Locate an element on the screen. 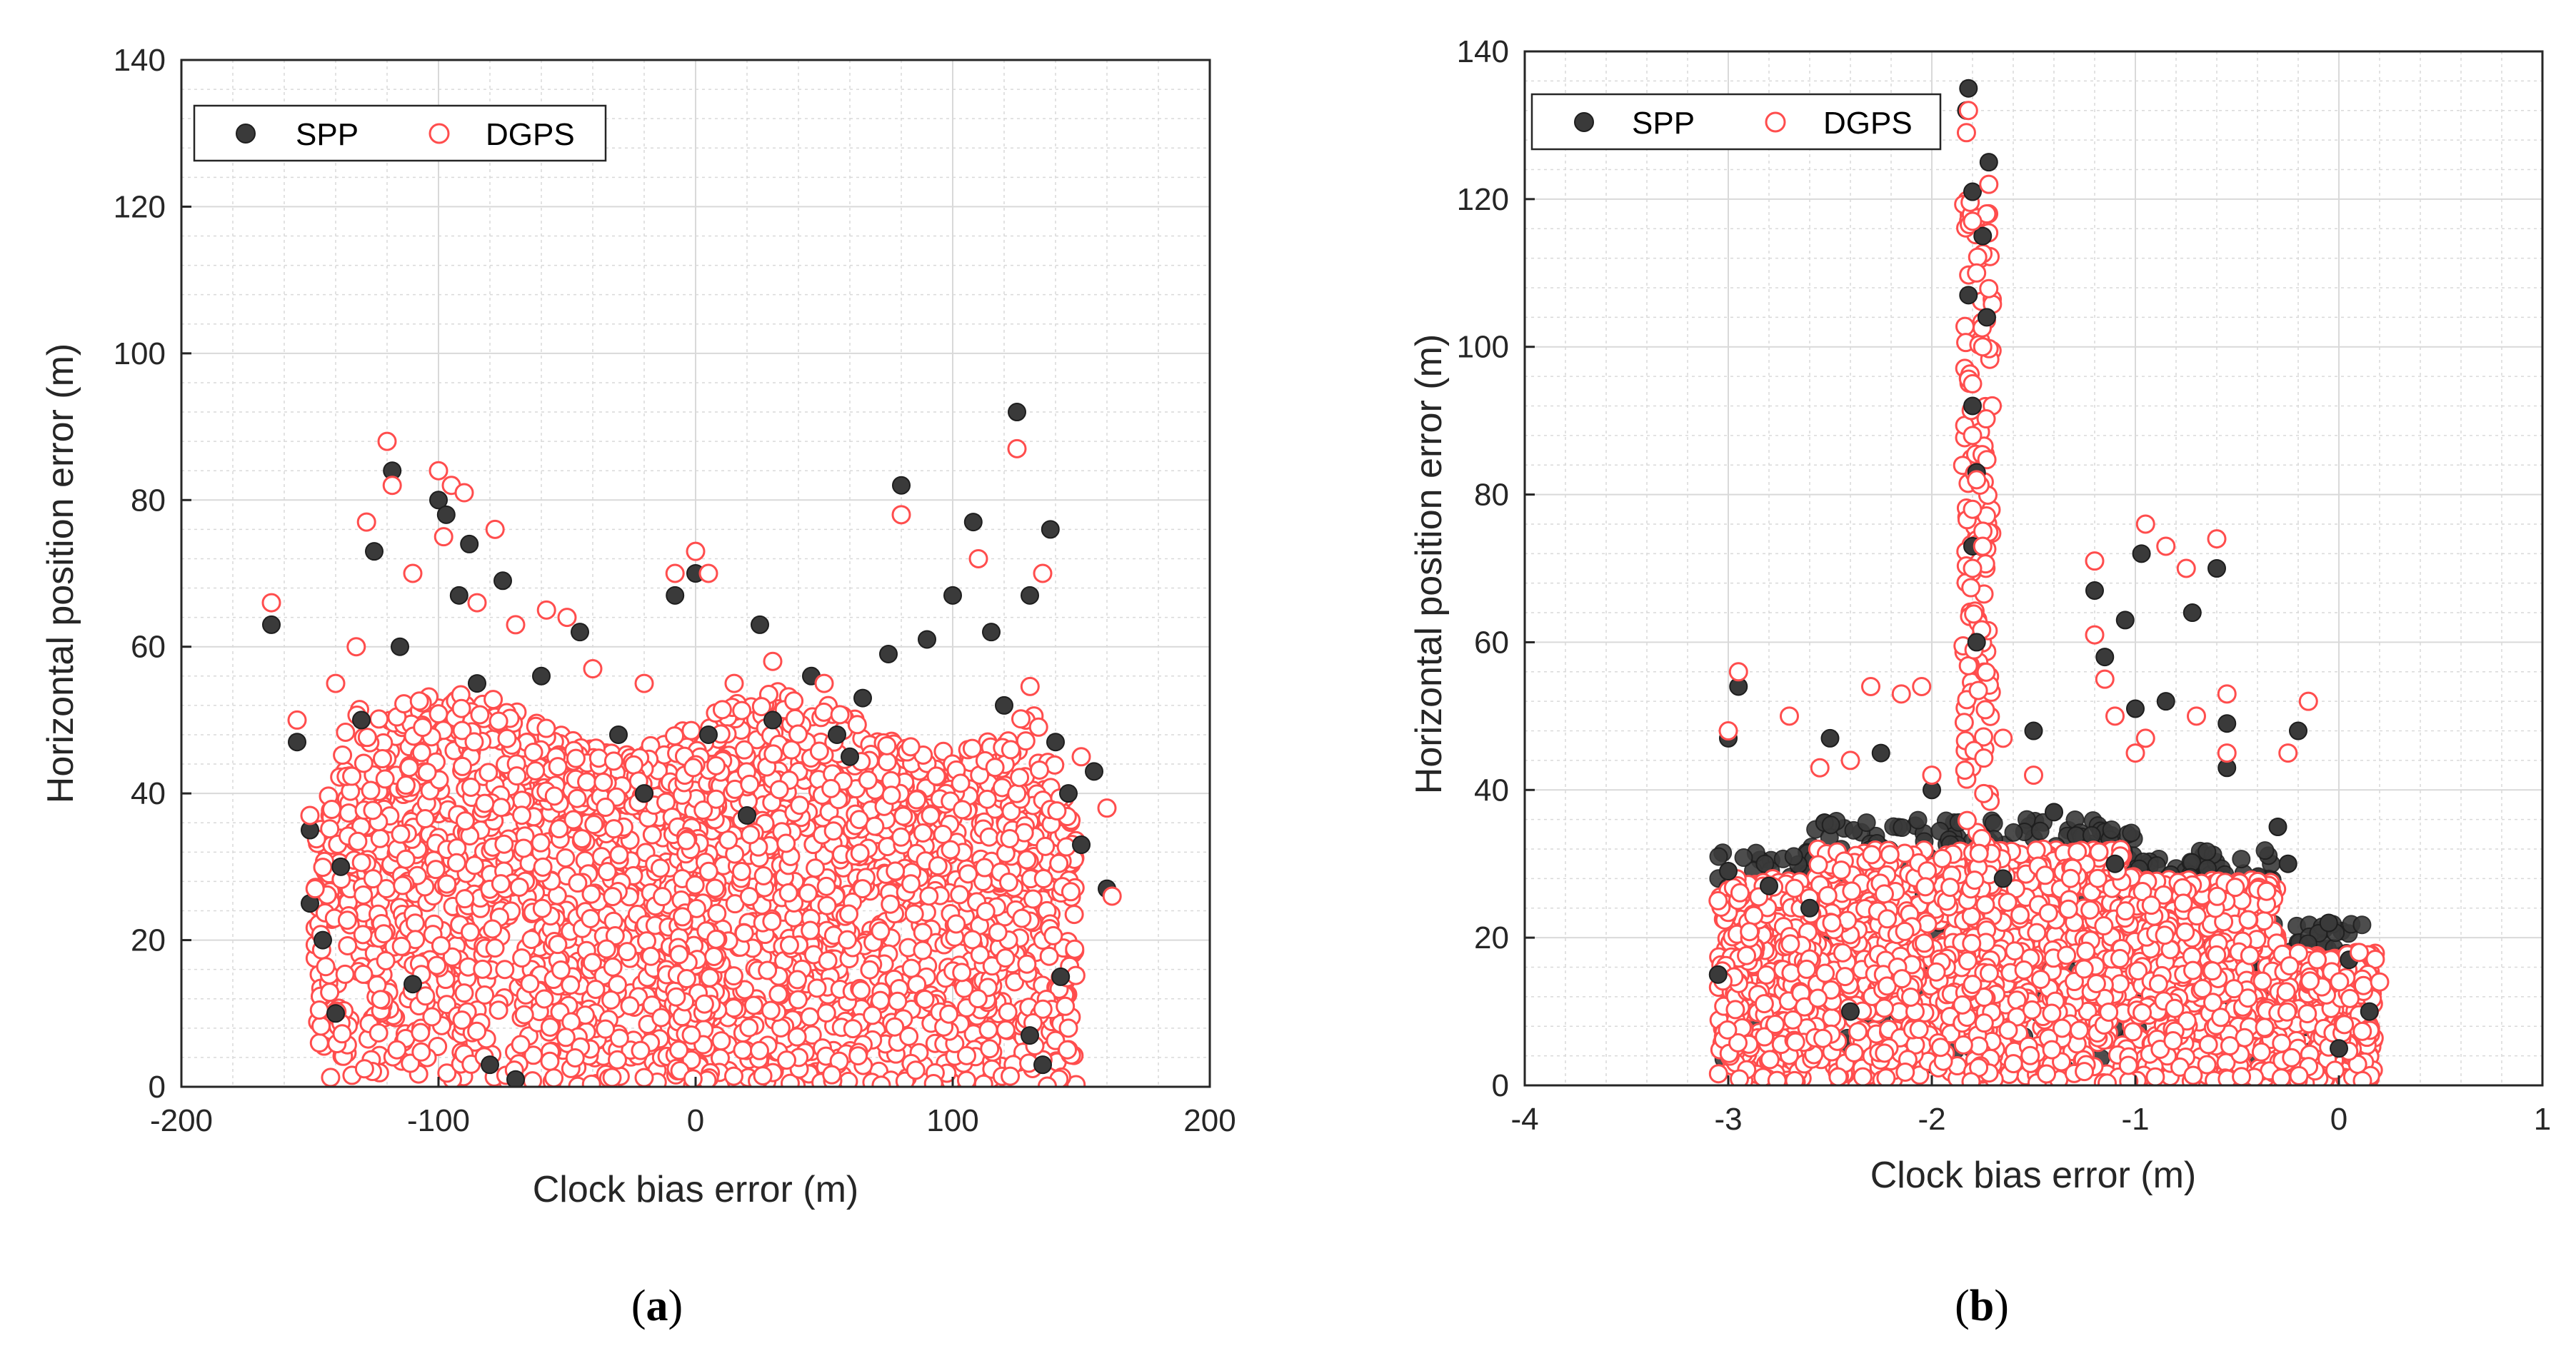 The image size is (2576, 1356). legend-marker-dgps-a is located at coordinates (439, 133).